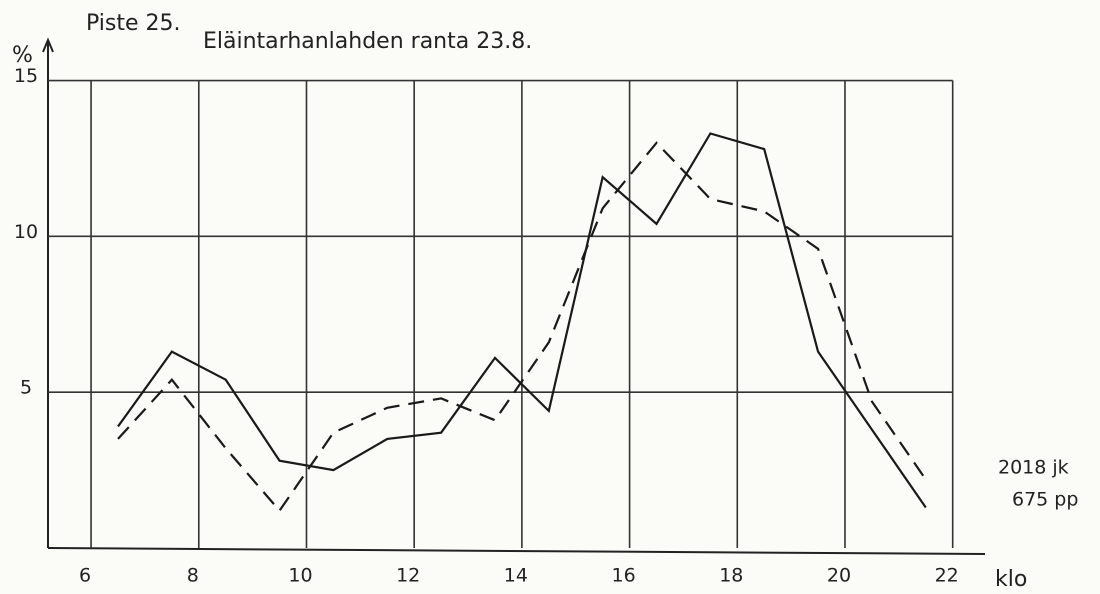  I want to click on annotation: 2018 jk, so click(1033, 468).